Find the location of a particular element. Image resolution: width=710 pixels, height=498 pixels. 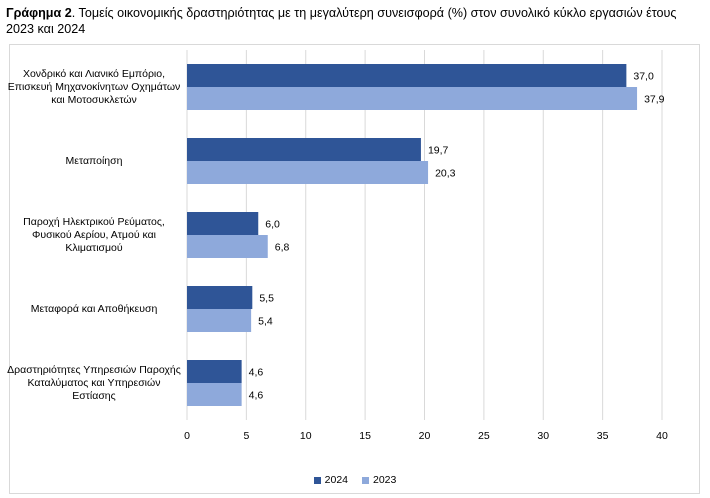

legend-label-2023: 2023 is located at coordinates (385, 480).